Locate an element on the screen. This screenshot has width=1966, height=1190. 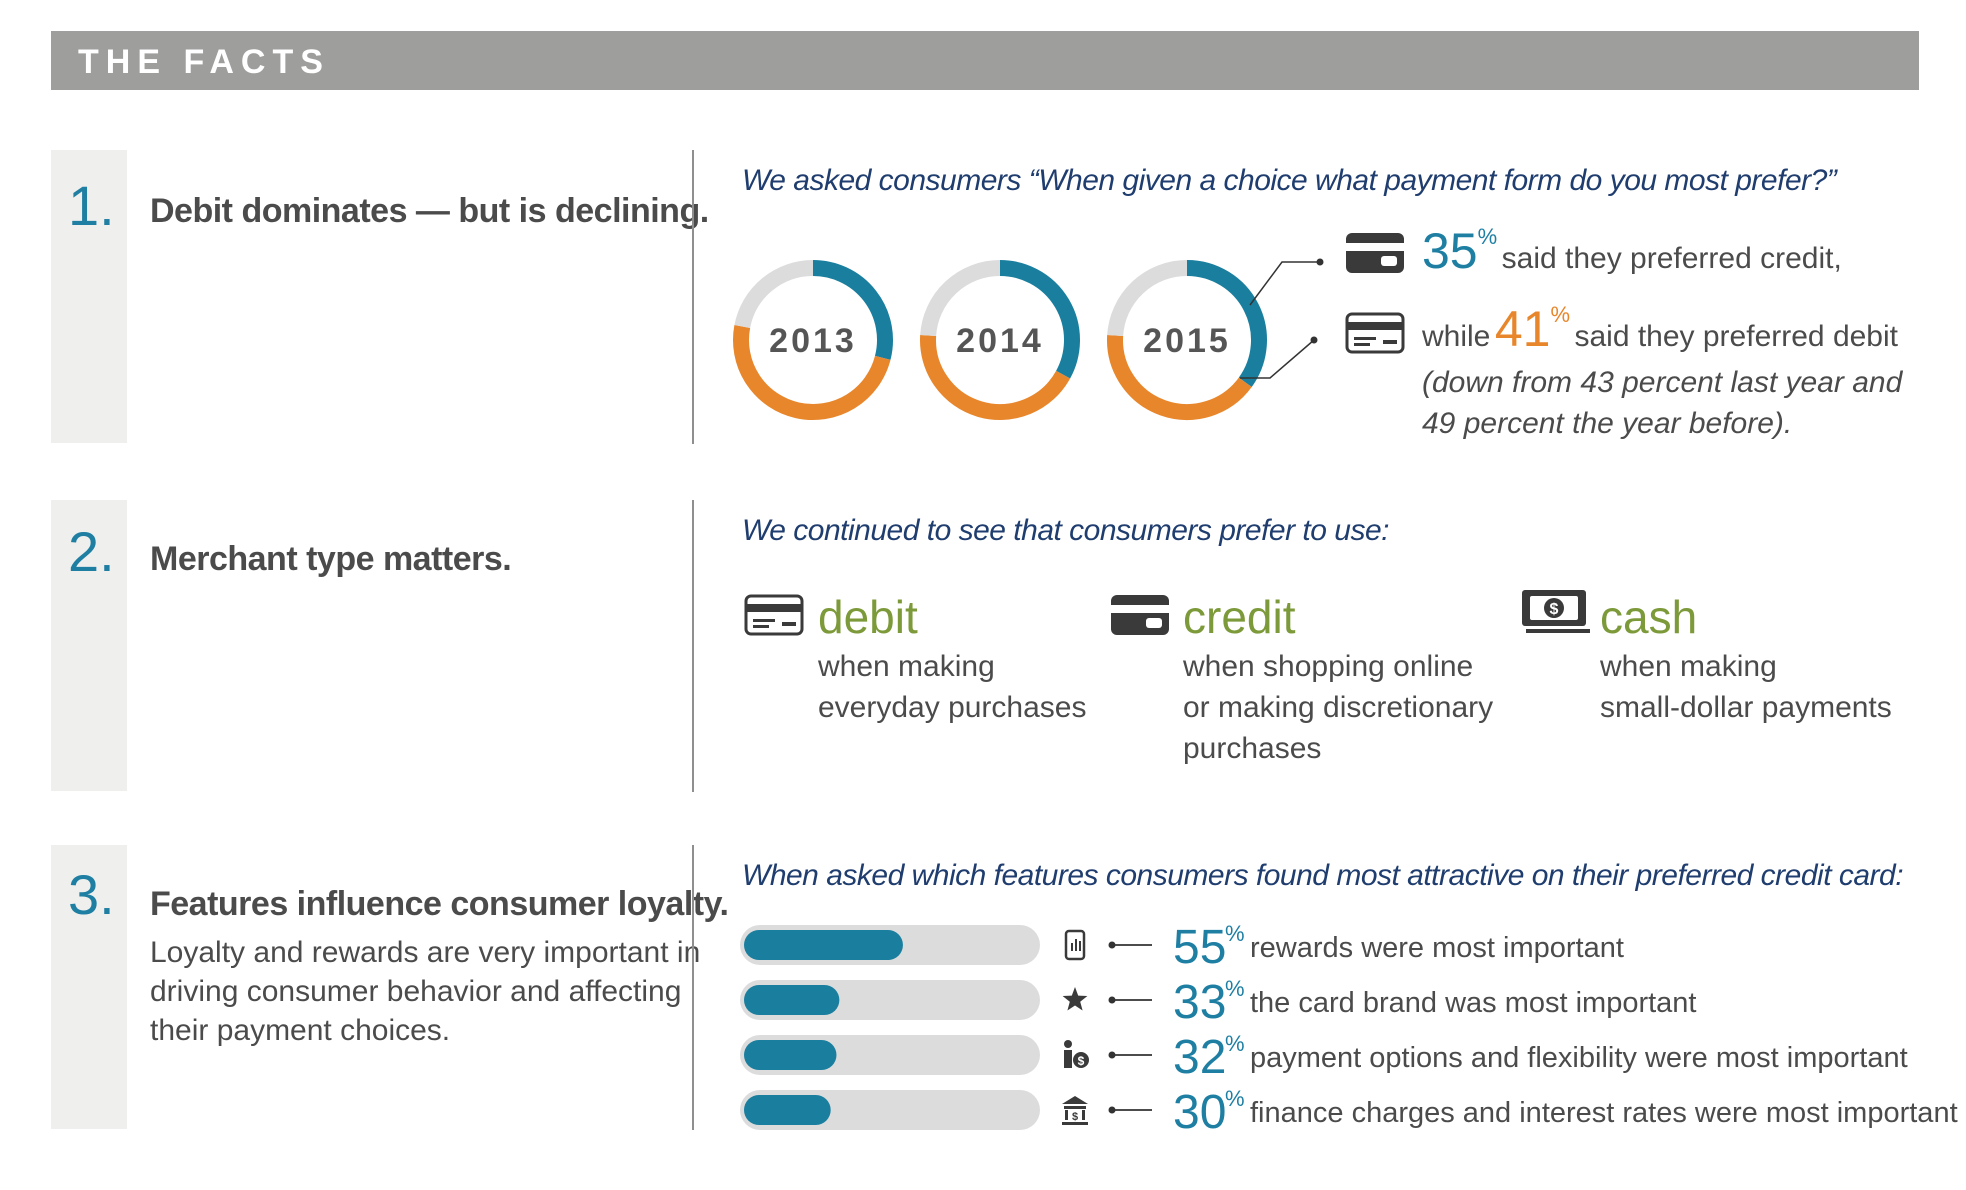
subtitle-line: driving consumer behavior and affecting is located at coordinates (416, 991).